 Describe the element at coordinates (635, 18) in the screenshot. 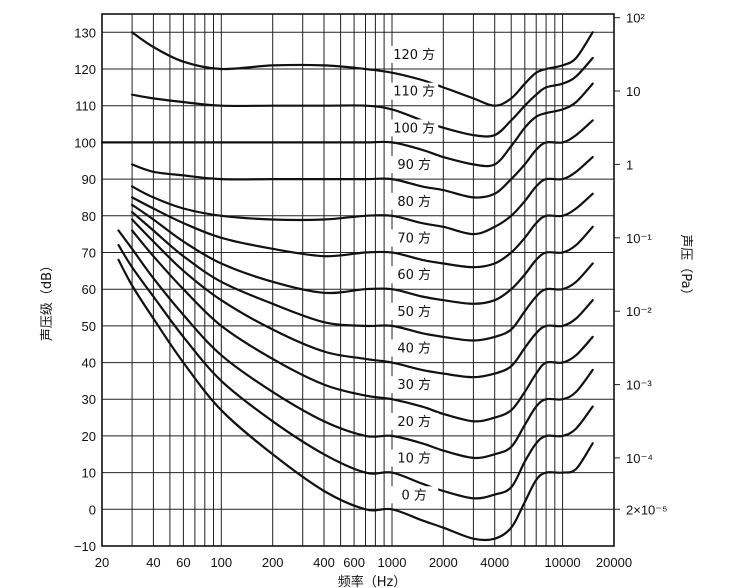

I see `y2-tick-label: 10²` at that location.